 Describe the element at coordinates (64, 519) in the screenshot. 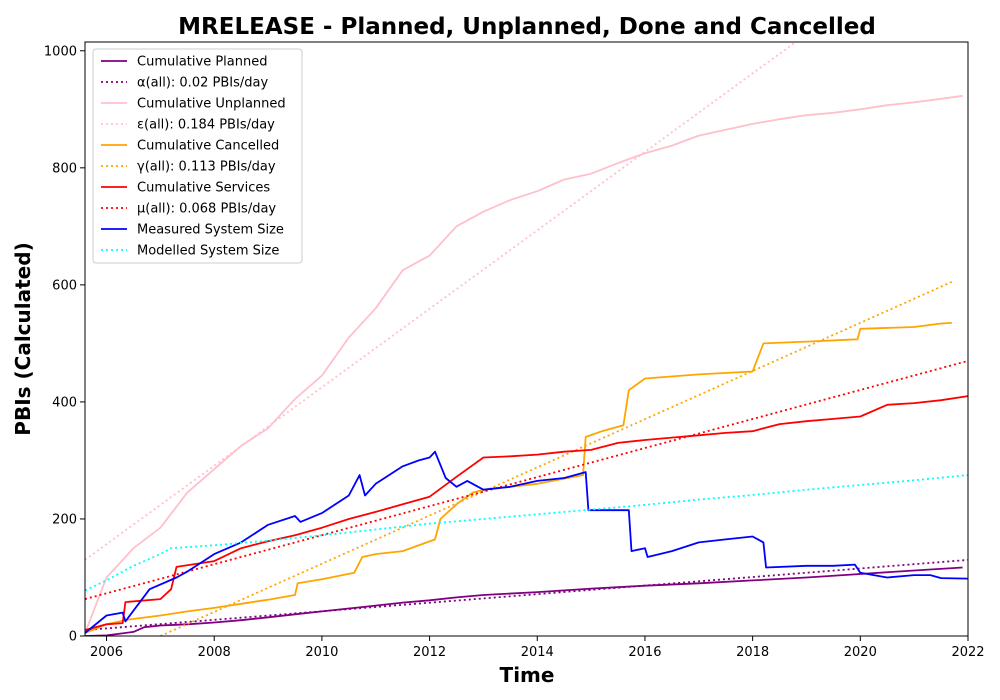

I see `y-tick-label: 200` at that location.